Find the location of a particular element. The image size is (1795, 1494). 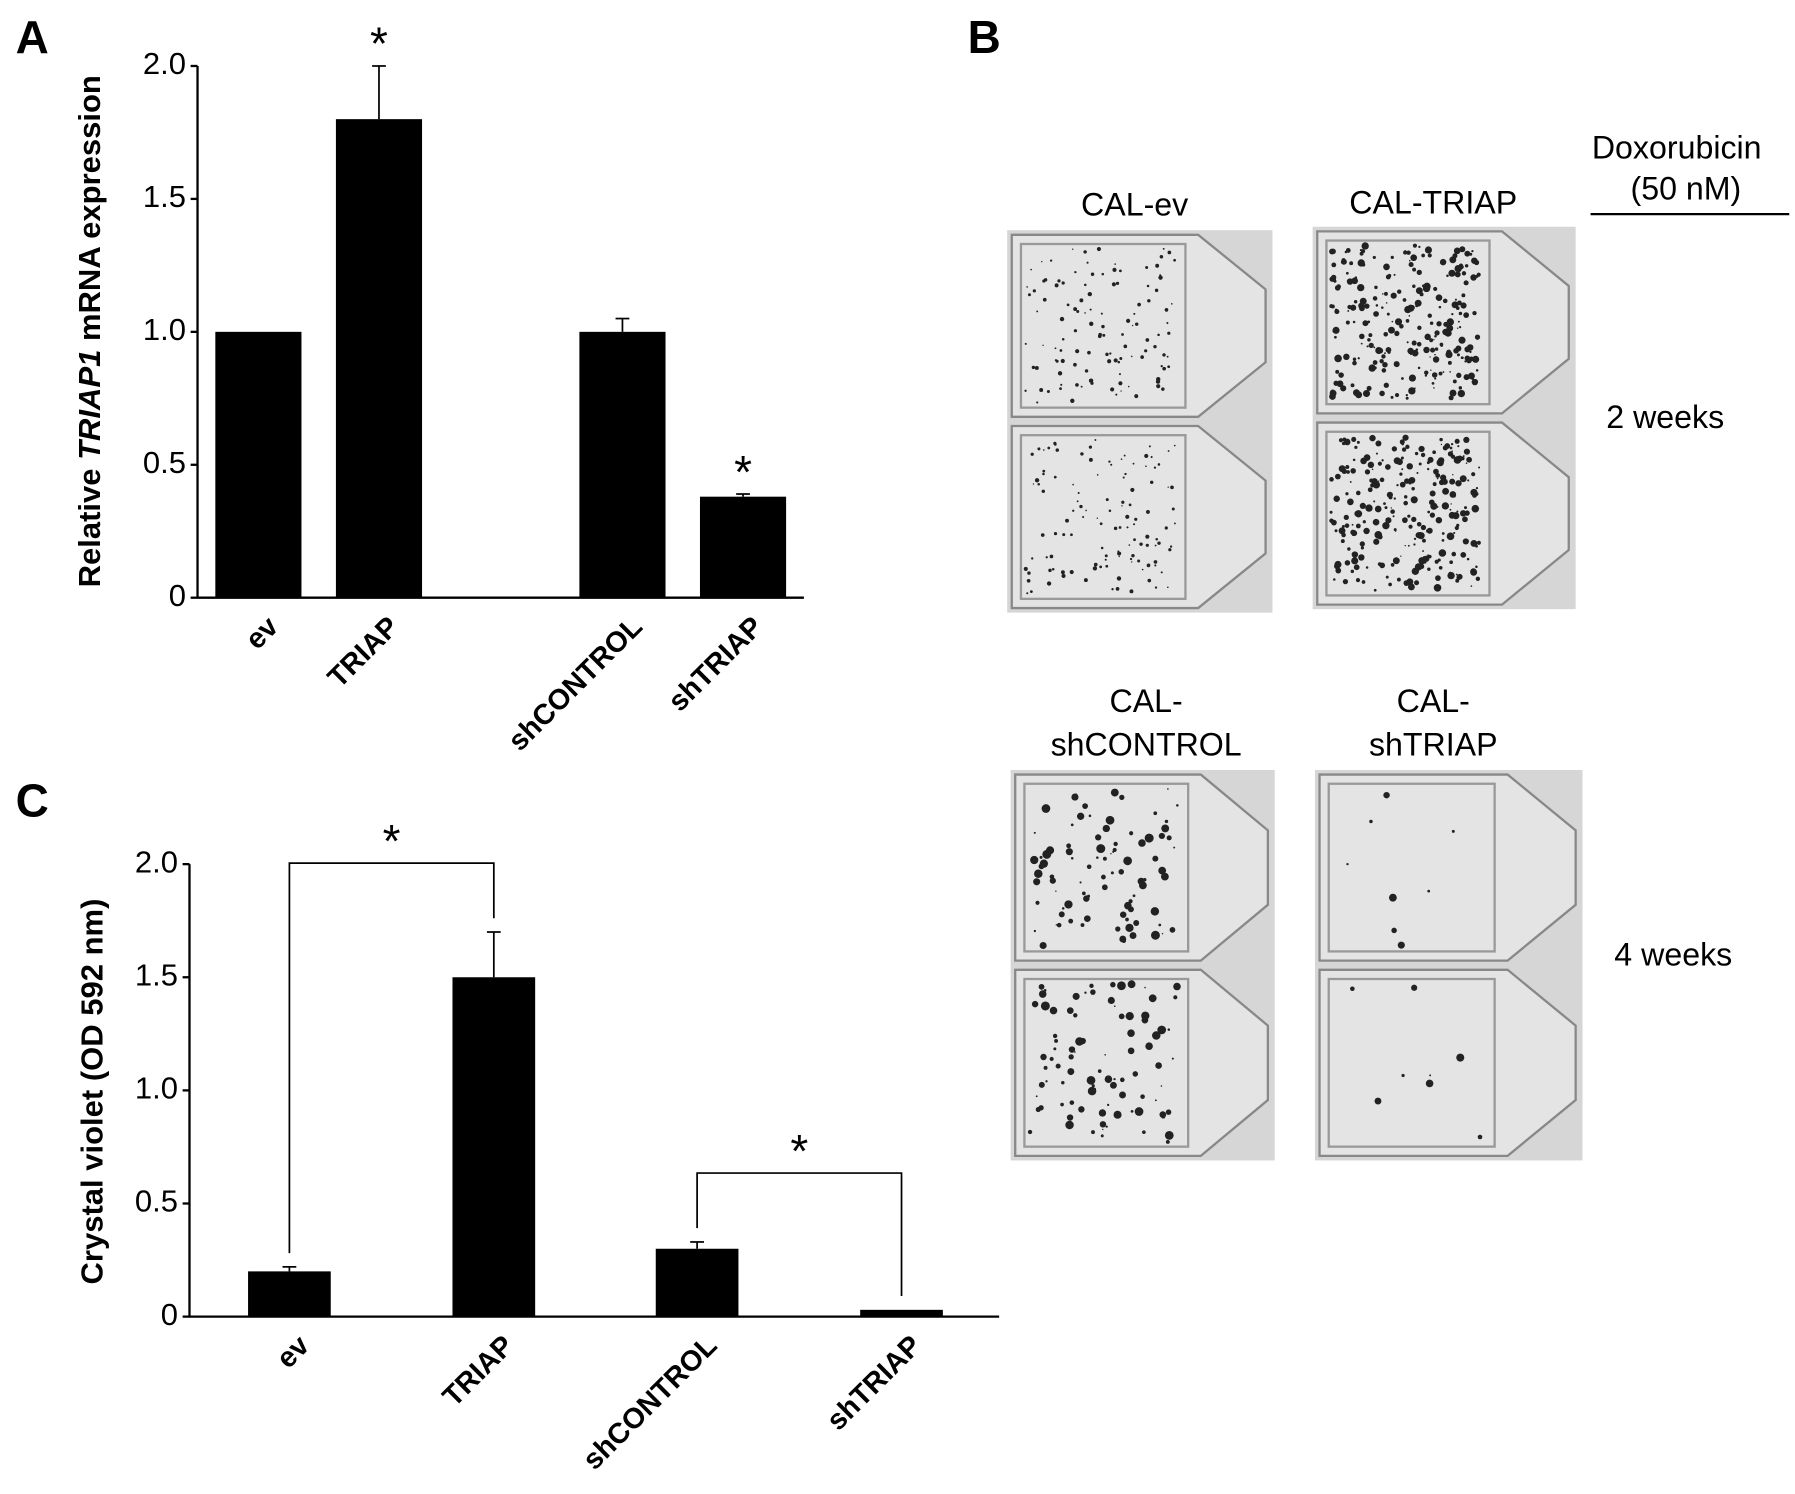

x-tick-label: TRIAP is located at coordinates (364, 653).